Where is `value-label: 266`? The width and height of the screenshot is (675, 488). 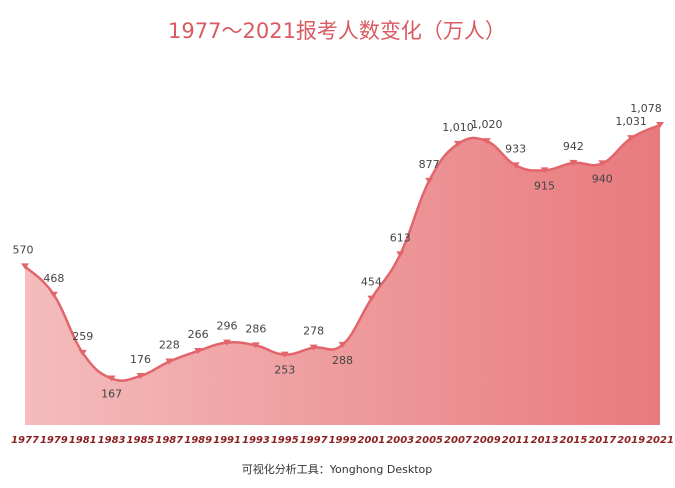
value-label: 266 is located at coordinates (198, 334).